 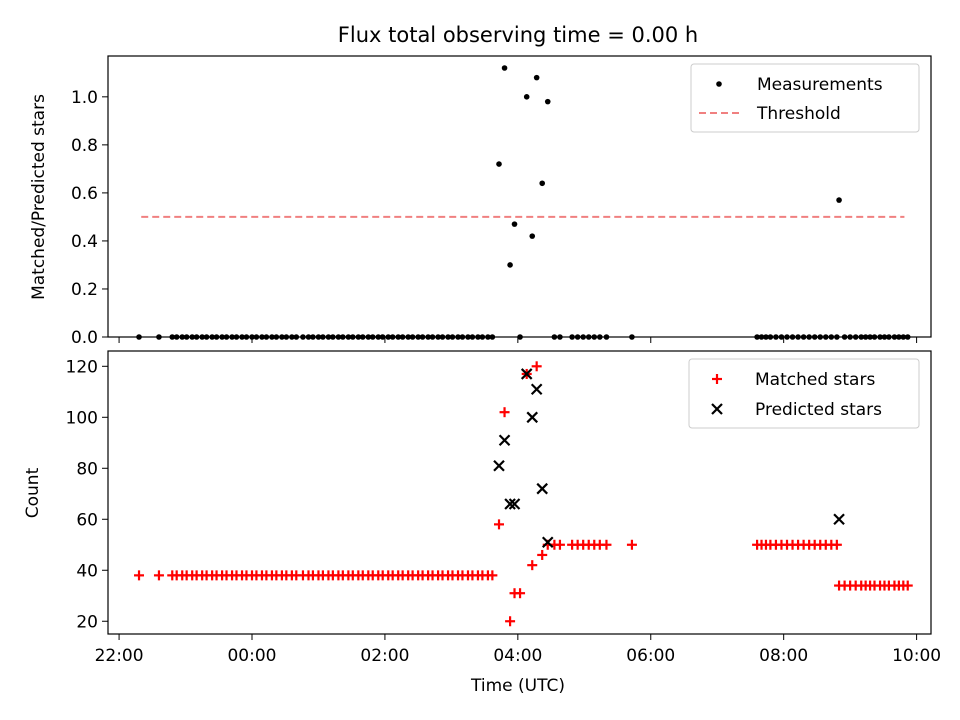 I want to click on bottom-y-tick-label: 60, so click(x=87, y=520).